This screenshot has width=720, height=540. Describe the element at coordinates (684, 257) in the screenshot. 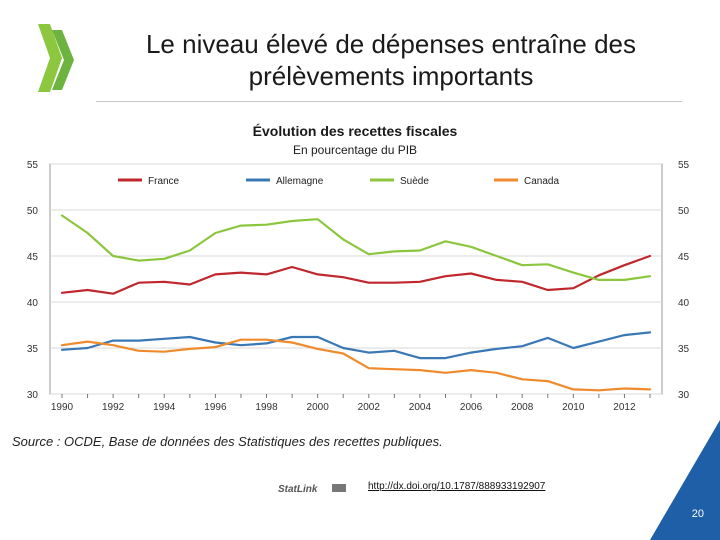

I see `y-tick-label-right: 45` at that location.